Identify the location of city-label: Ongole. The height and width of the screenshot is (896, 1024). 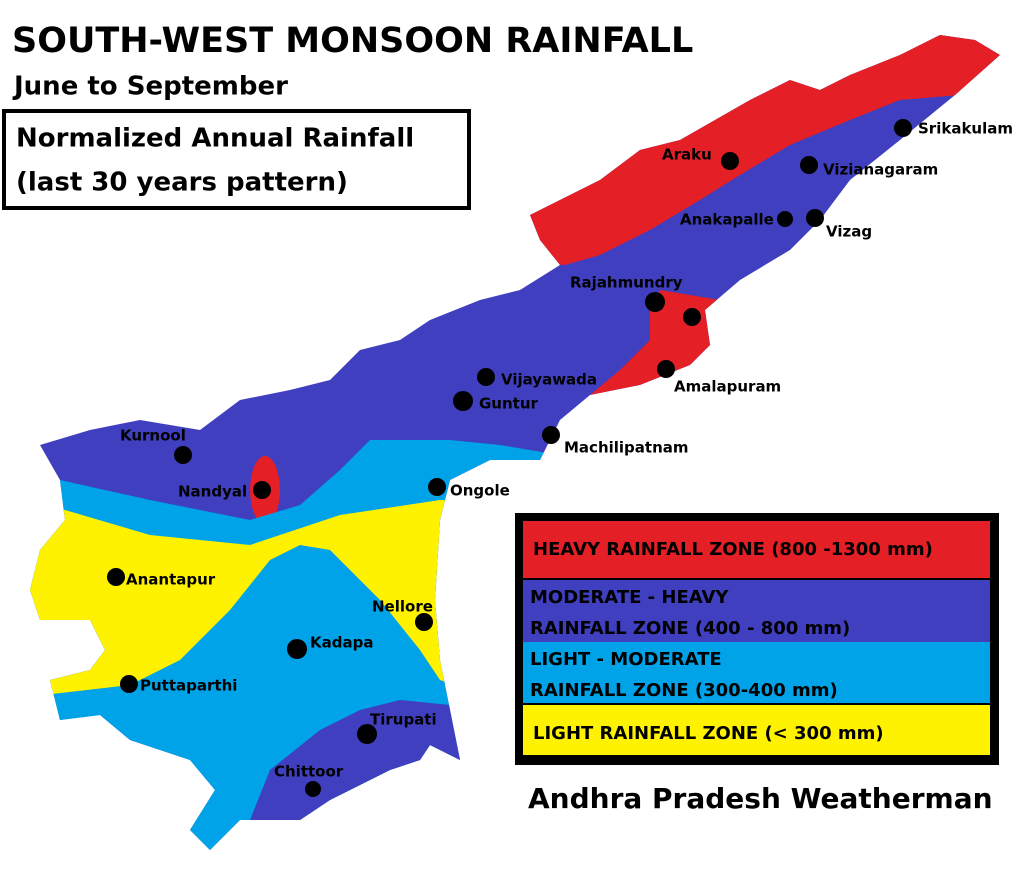
(480, 491).